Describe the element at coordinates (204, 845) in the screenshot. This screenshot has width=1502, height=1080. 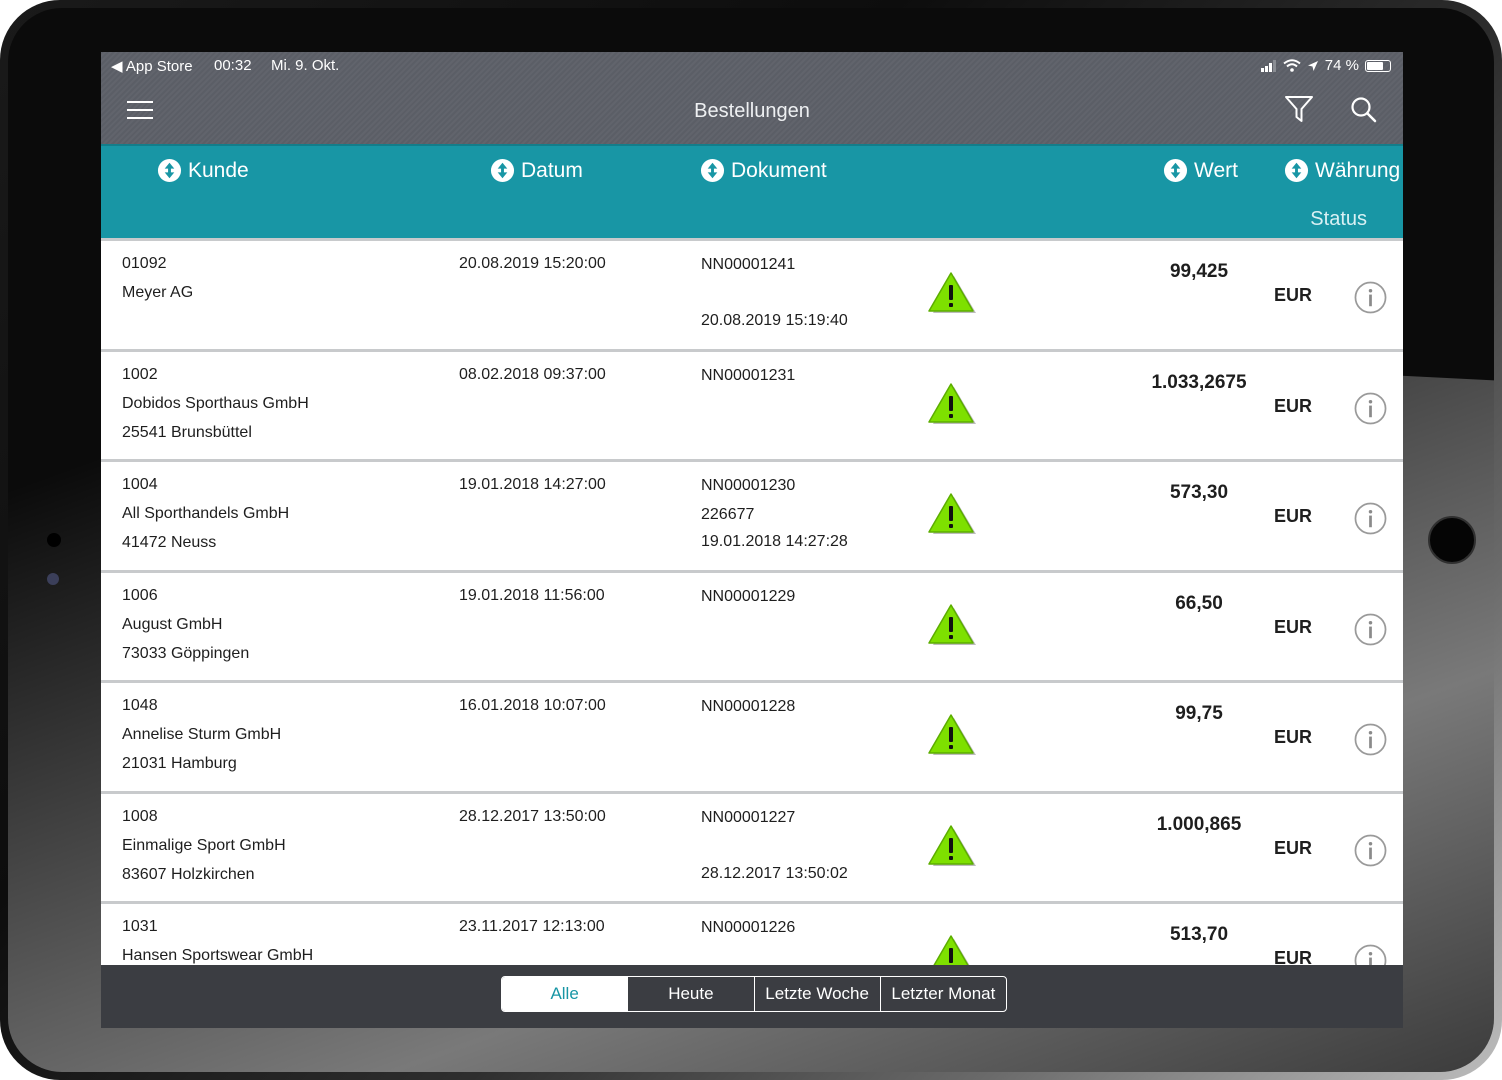
I see `customer-name: Einmalige Sport GmbH` at that location.